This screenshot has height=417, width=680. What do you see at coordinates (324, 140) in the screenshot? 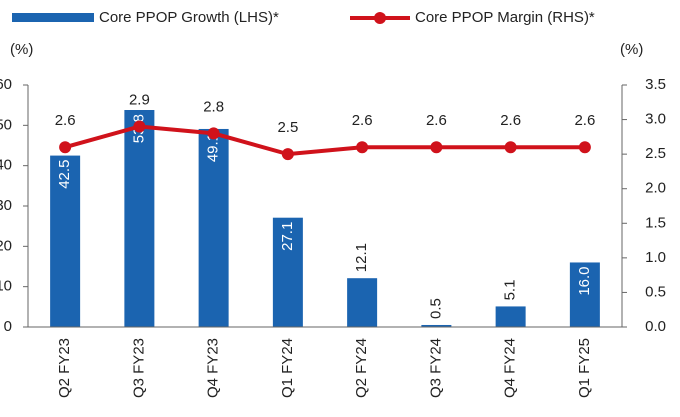
I see `line` at bounding box center [324, 140].